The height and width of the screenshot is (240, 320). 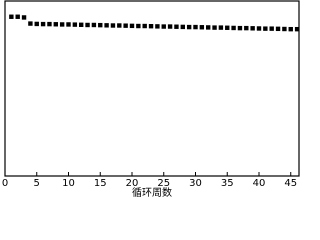 I want to click on x-tick-label: 30, so click(x=195, y=183).